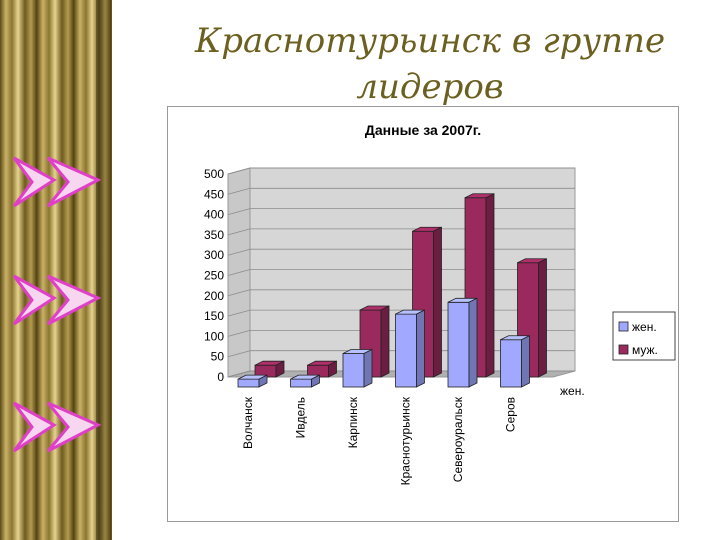 Image resolution: width=720 pixels, height=540 pixels. Describe the element at coordinates (214, 215) in the screenshot. I see `y-tick-label: 400` at that location.